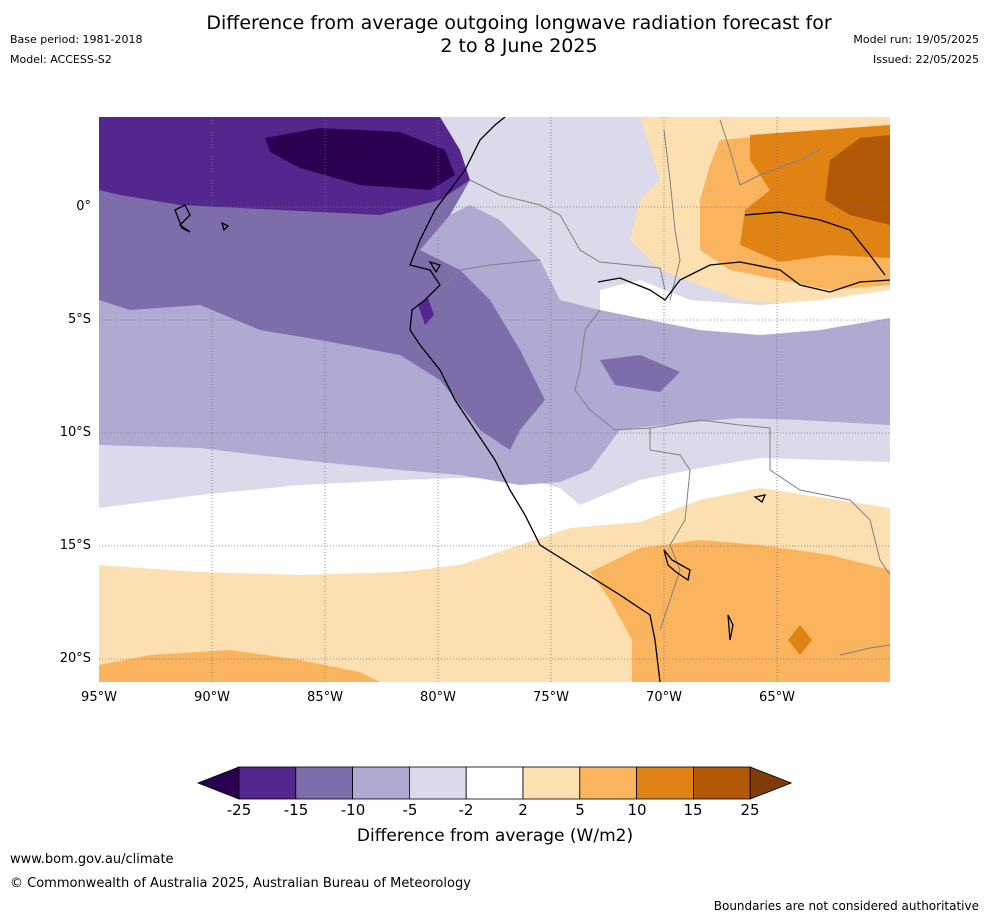  What do you see at coordinates (495, 836) in the screenshot?
I see `colorbar-title: Difference from average (W/m2)` at bounding box center [495, 836].